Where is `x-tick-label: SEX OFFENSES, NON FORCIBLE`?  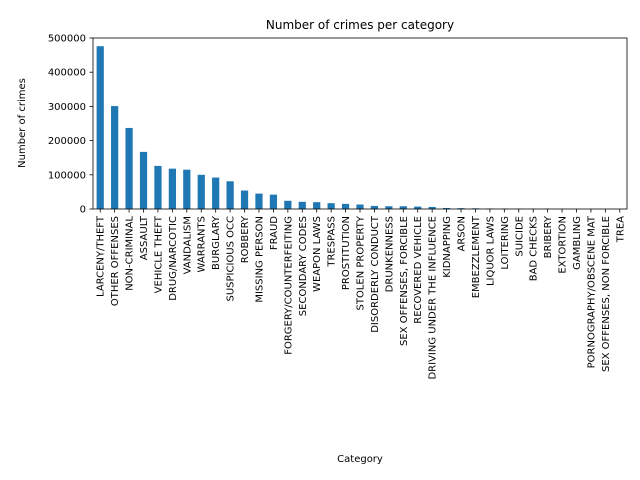 x-tick-label: SEX OFFENSES, NON FORCIBLE is located at coordinates (606, 294).